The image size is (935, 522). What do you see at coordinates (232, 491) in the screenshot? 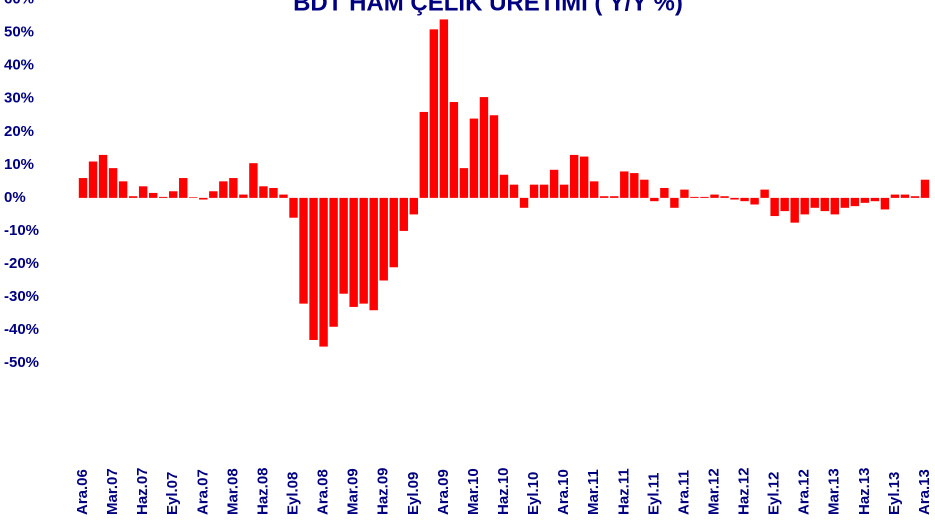
I see `x-tick-label: Mar.08` at bounding box center [232, 491].